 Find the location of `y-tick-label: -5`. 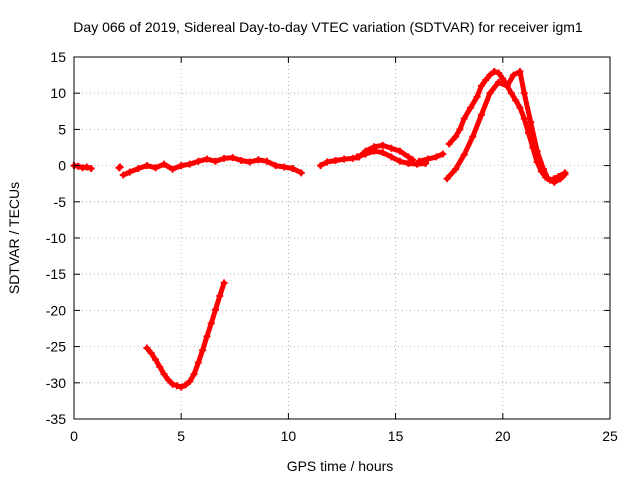

y-tick-label: -5 is located at coordinates (60, 202).